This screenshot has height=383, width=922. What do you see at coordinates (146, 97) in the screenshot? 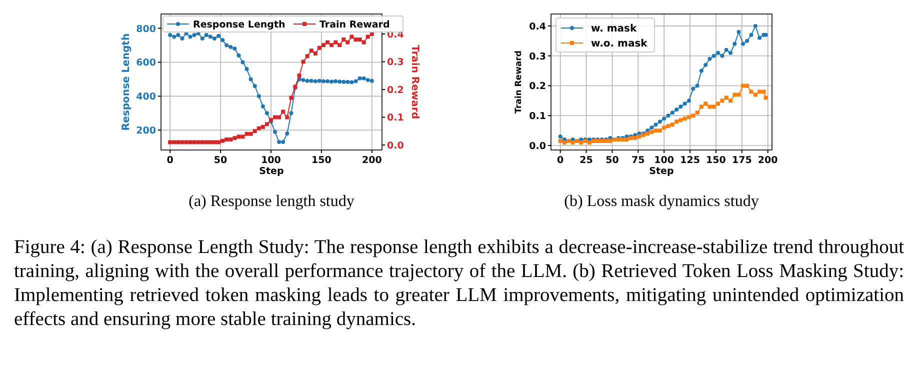
I see `y-tick-label: 400` at bounding box center [146, 97].